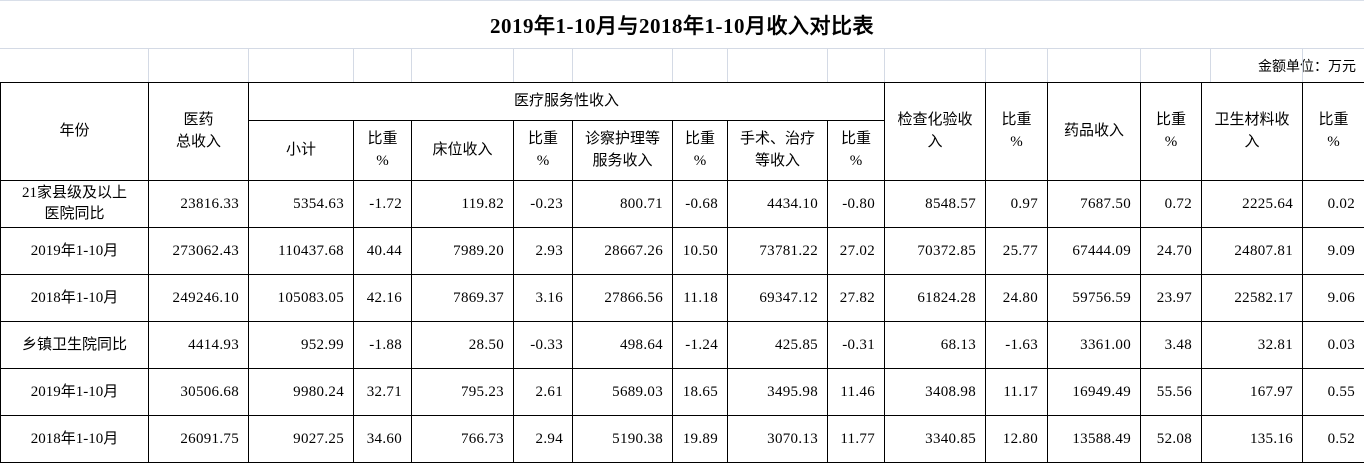  I want to click on header-surgery-treatment-income: 手术、治疗 等收入, so click(777, 150).